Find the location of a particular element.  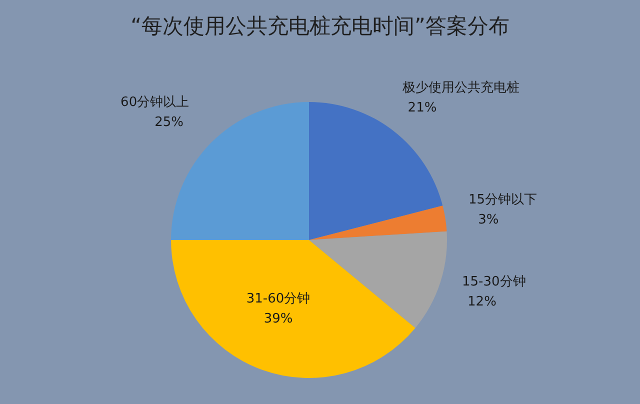

data-label: 25% is located at coordinates (169, 122).